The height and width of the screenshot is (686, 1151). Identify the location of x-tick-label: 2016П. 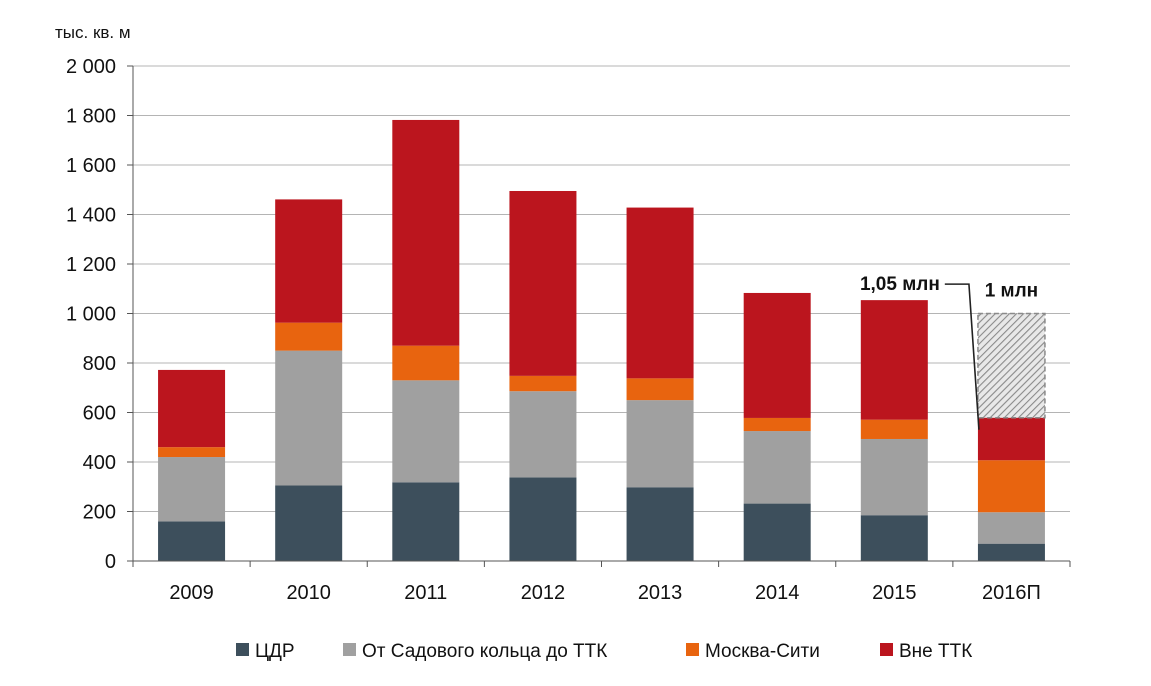
(1011, 593).